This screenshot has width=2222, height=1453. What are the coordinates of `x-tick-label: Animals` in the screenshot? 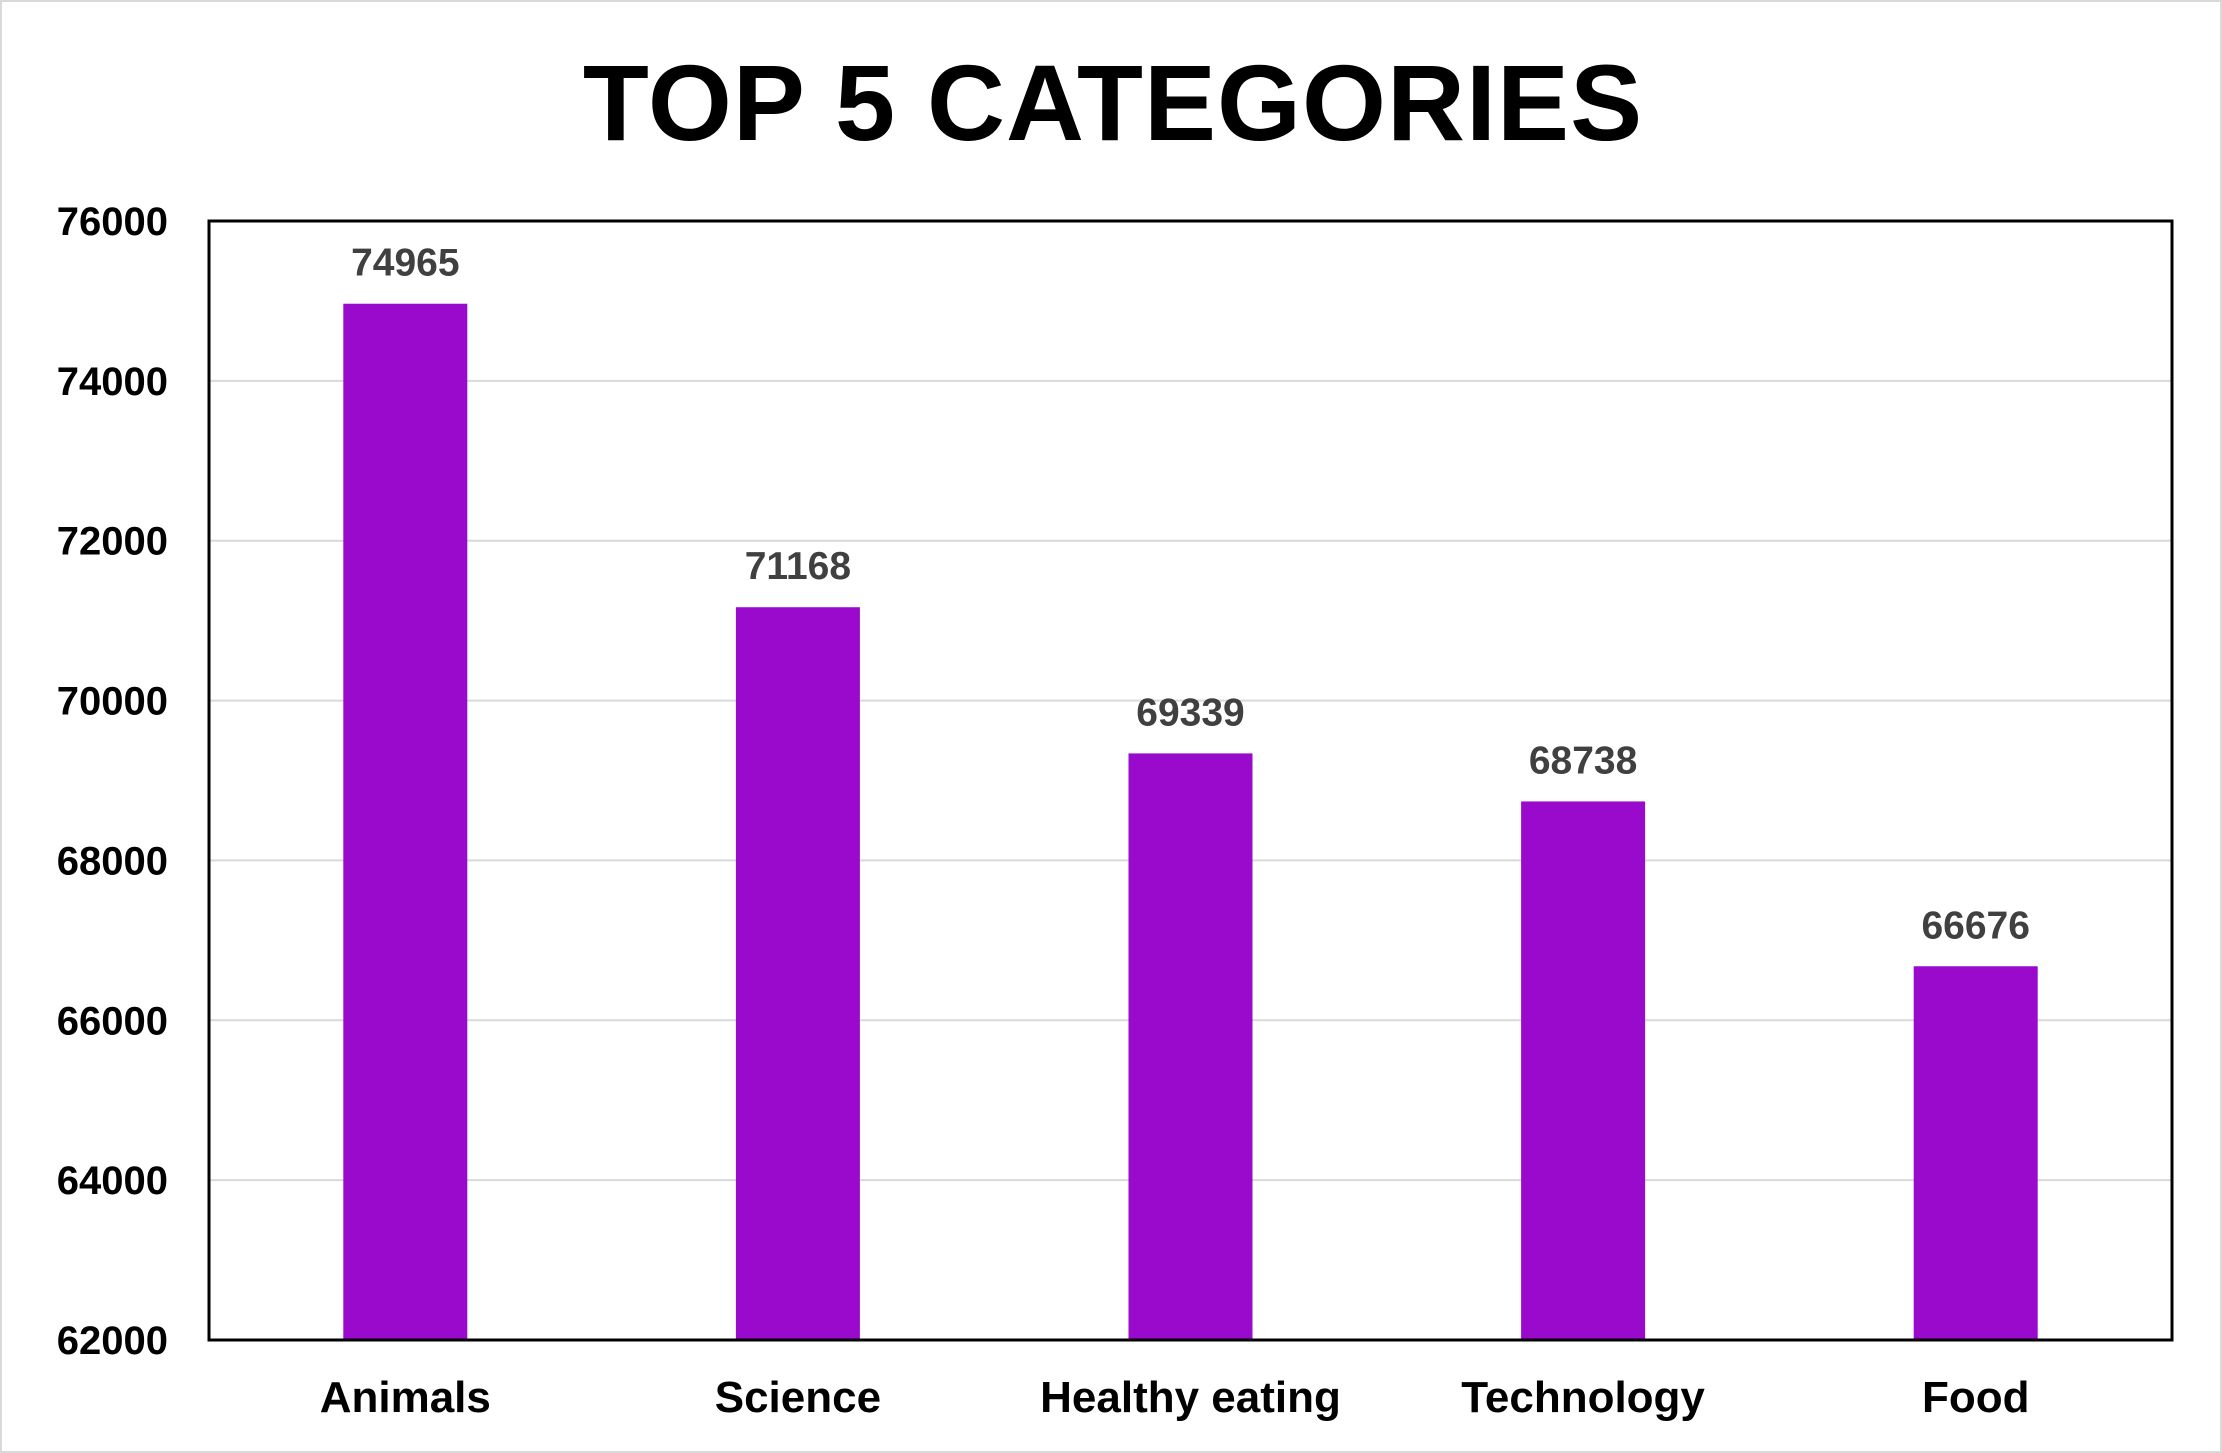 It's located at (405, 1397).